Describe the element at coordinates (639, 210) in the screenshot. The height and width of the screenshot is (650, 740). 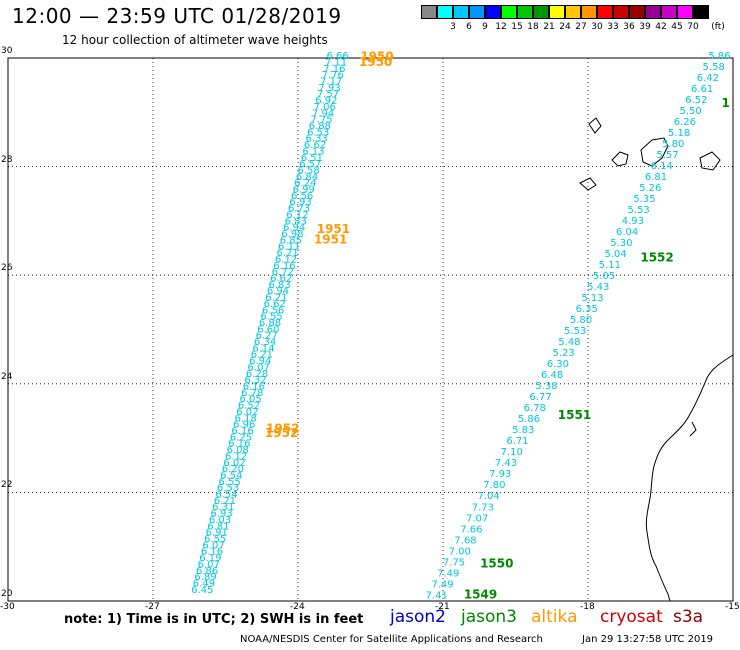
I see `wave-height-label: 5.53` at that location.